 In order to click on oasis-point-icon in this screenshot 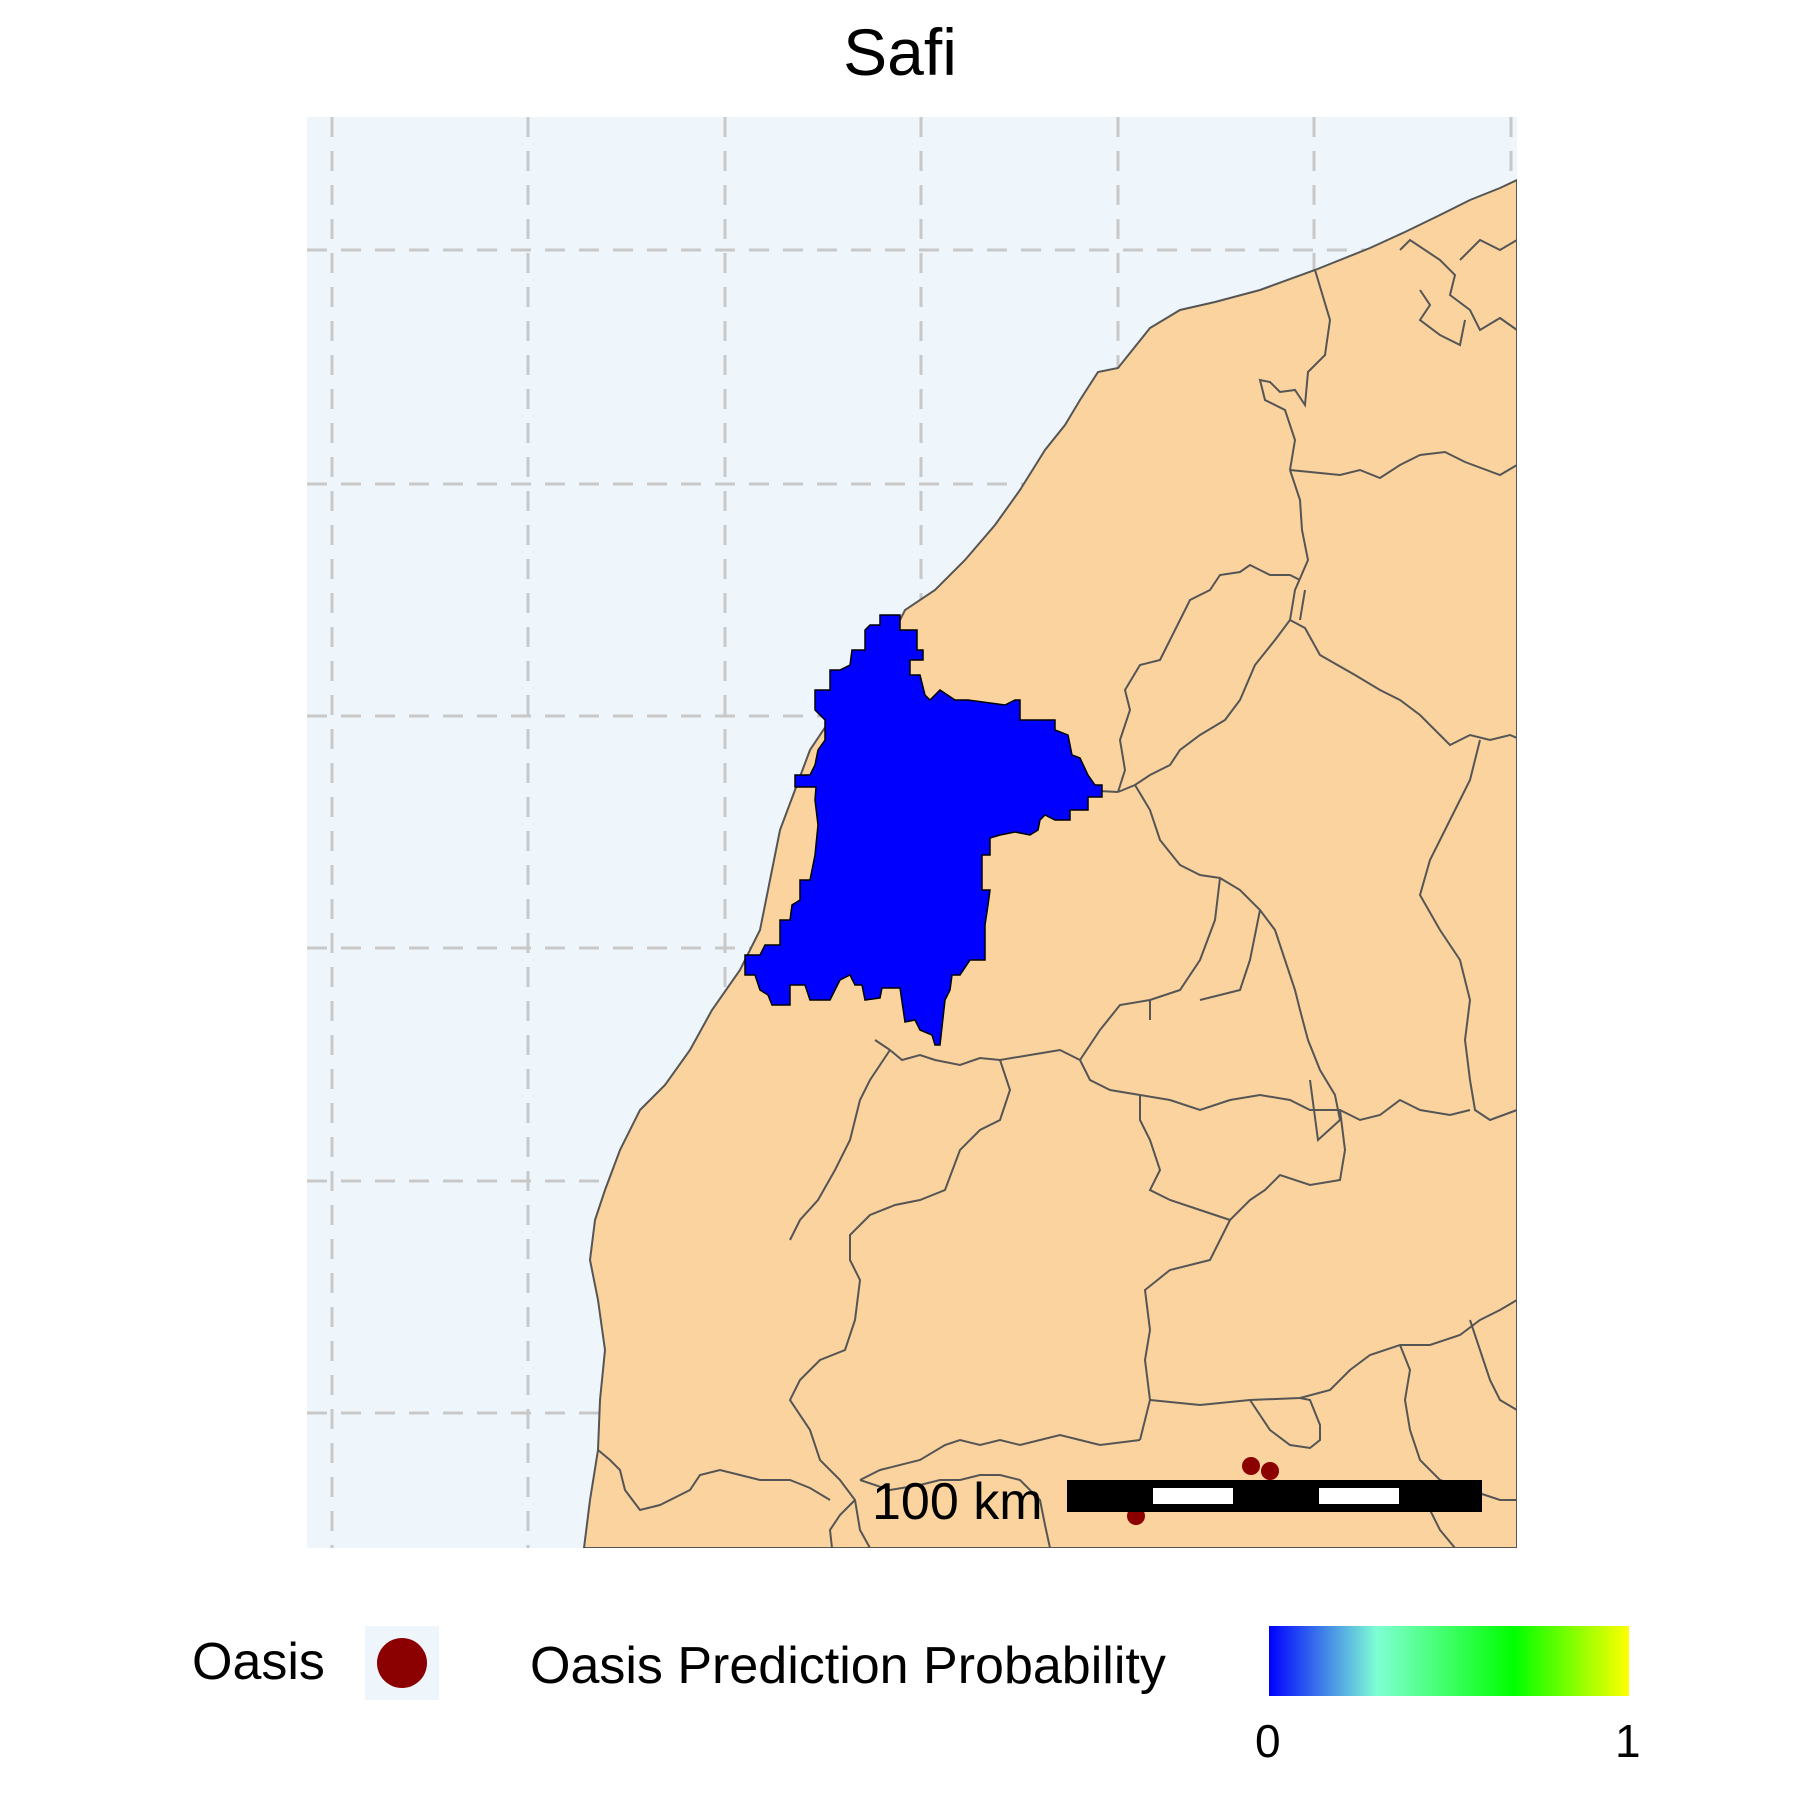, I will do `click(402, 1663)`.